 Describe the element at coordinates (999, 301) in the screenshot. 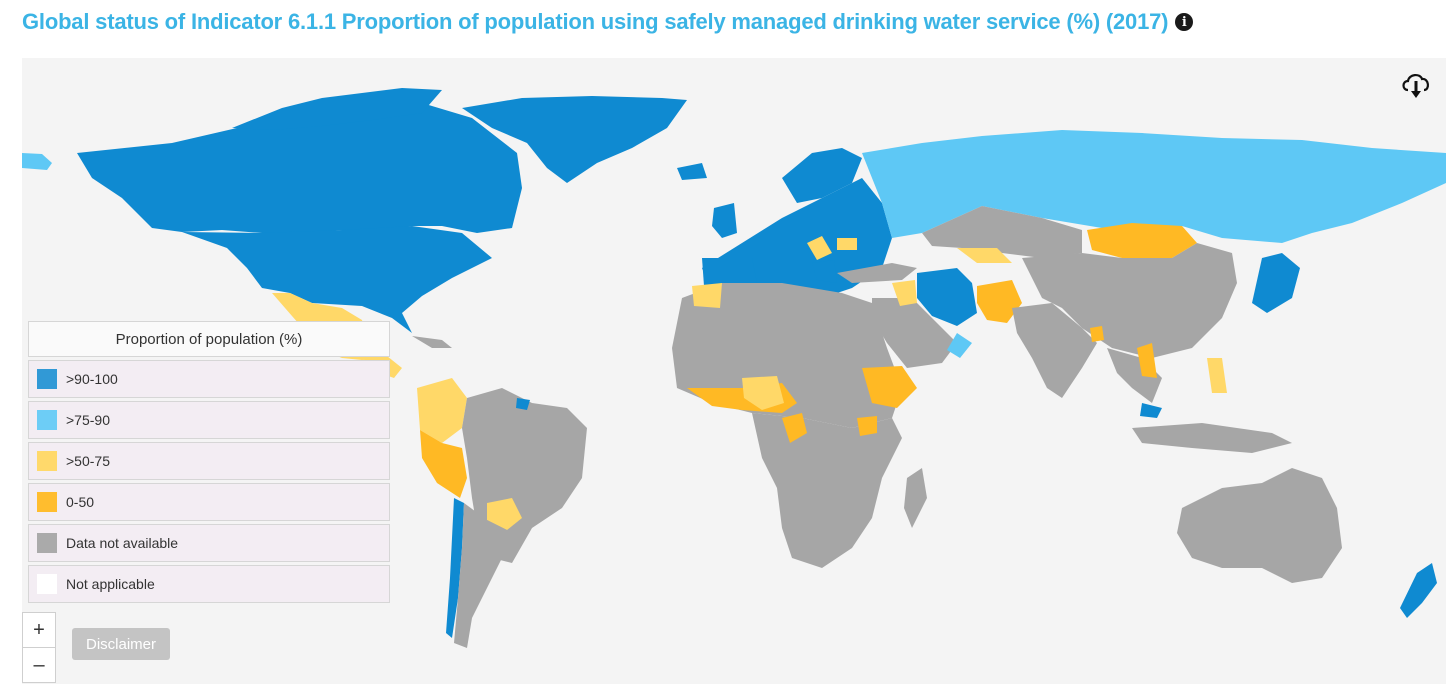

I see `region-pakistan` at that location.